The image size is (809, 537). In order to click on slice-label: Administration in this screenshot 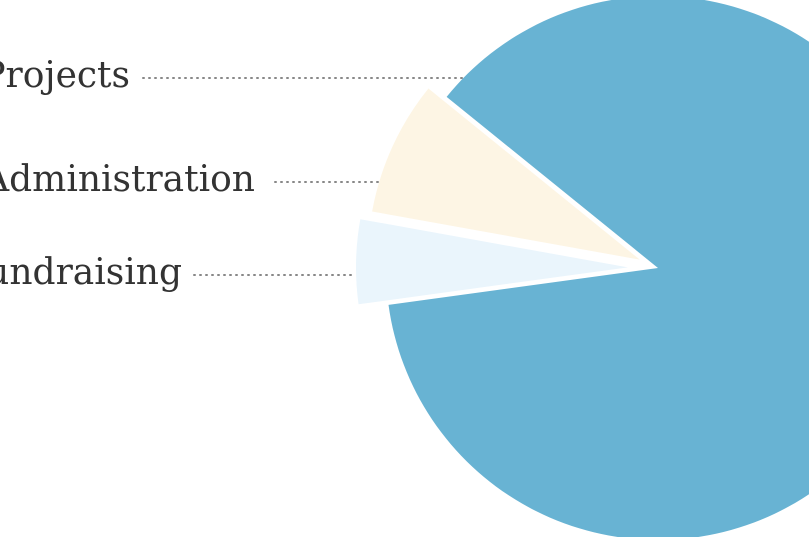, I will do `click(127, 179)`.